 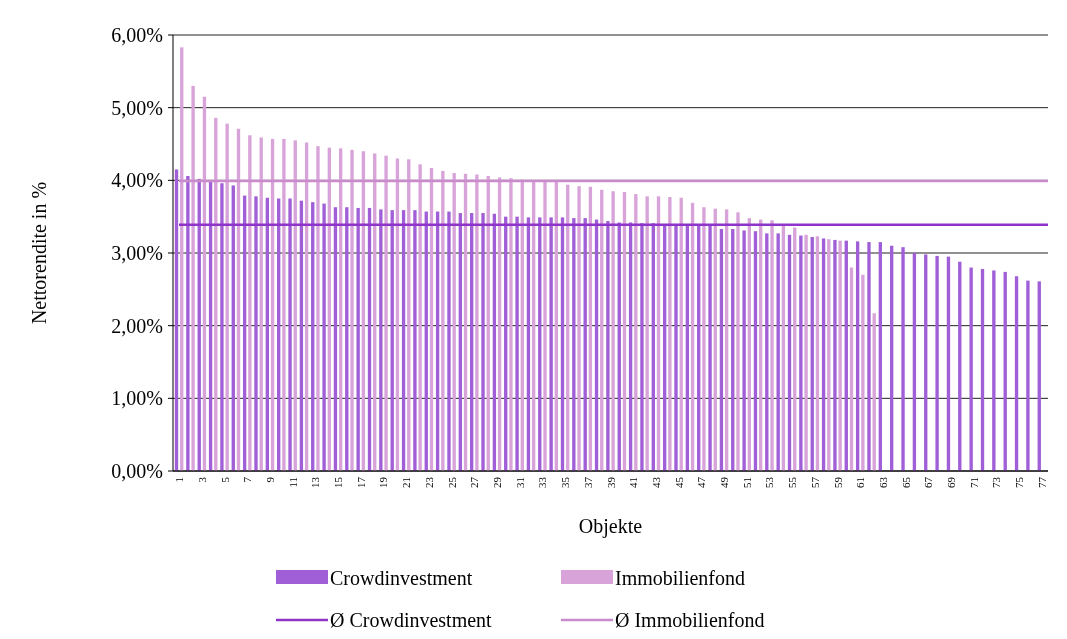 What do you see at coordinates (655, 482) in the screenshot?
I see `x-tick-label: 43` at bounding box center [655, 482].